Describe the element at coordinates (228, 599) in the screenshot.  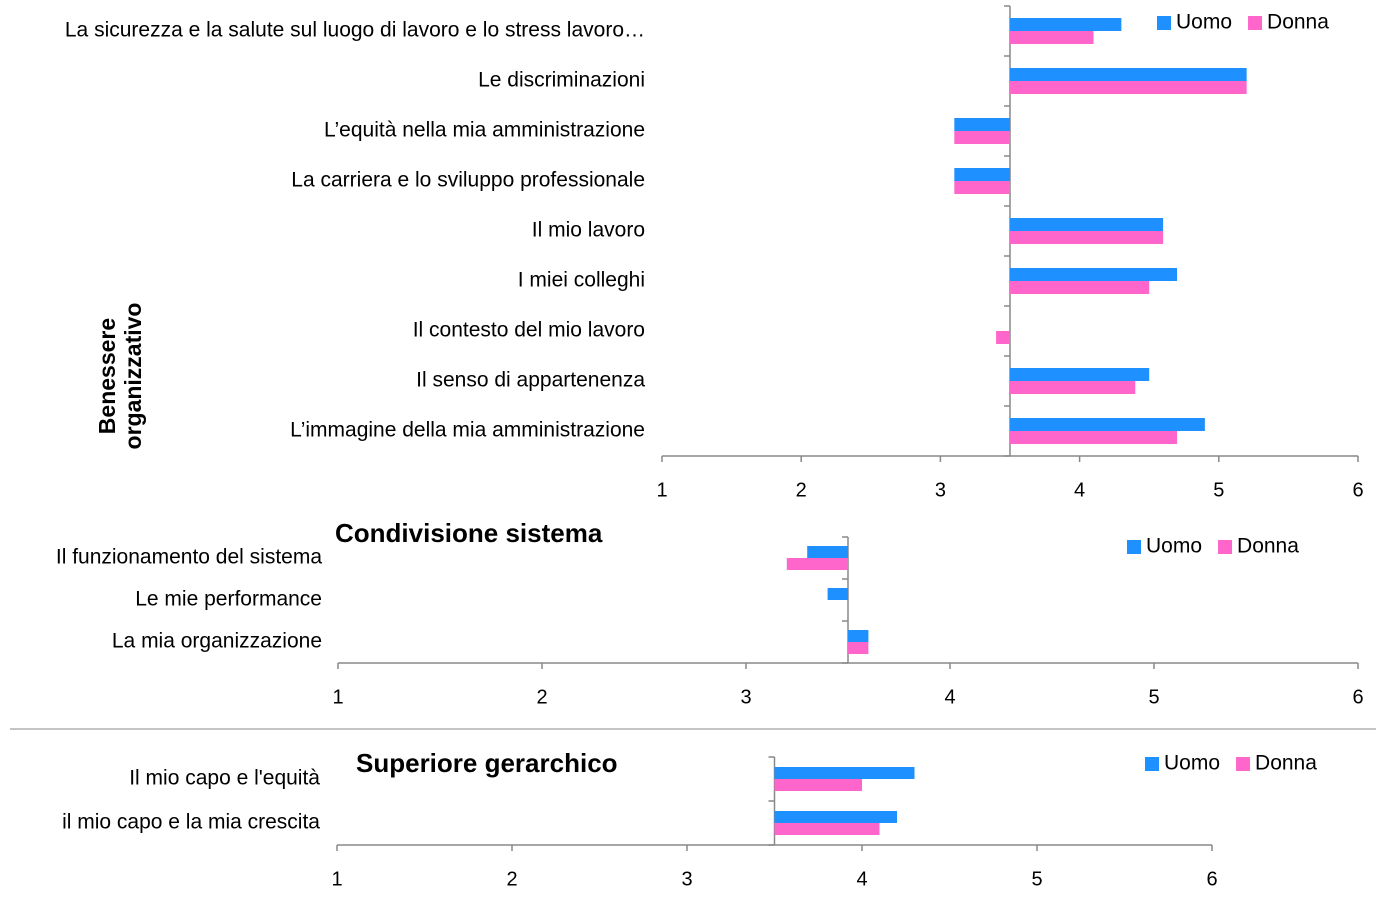
I see `category-label: Le mie performance` at that location.